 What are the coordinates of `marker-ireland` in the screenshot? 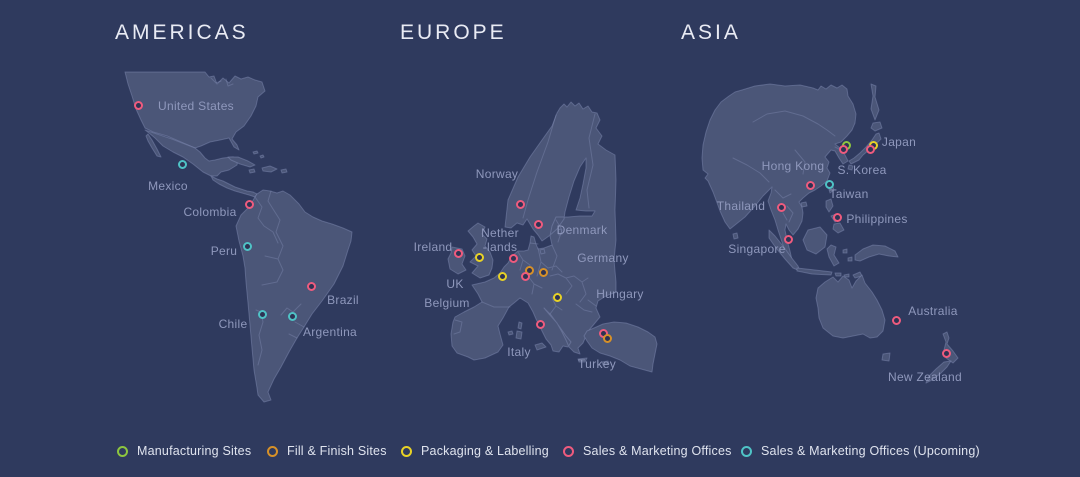 It's located at (458, 253).